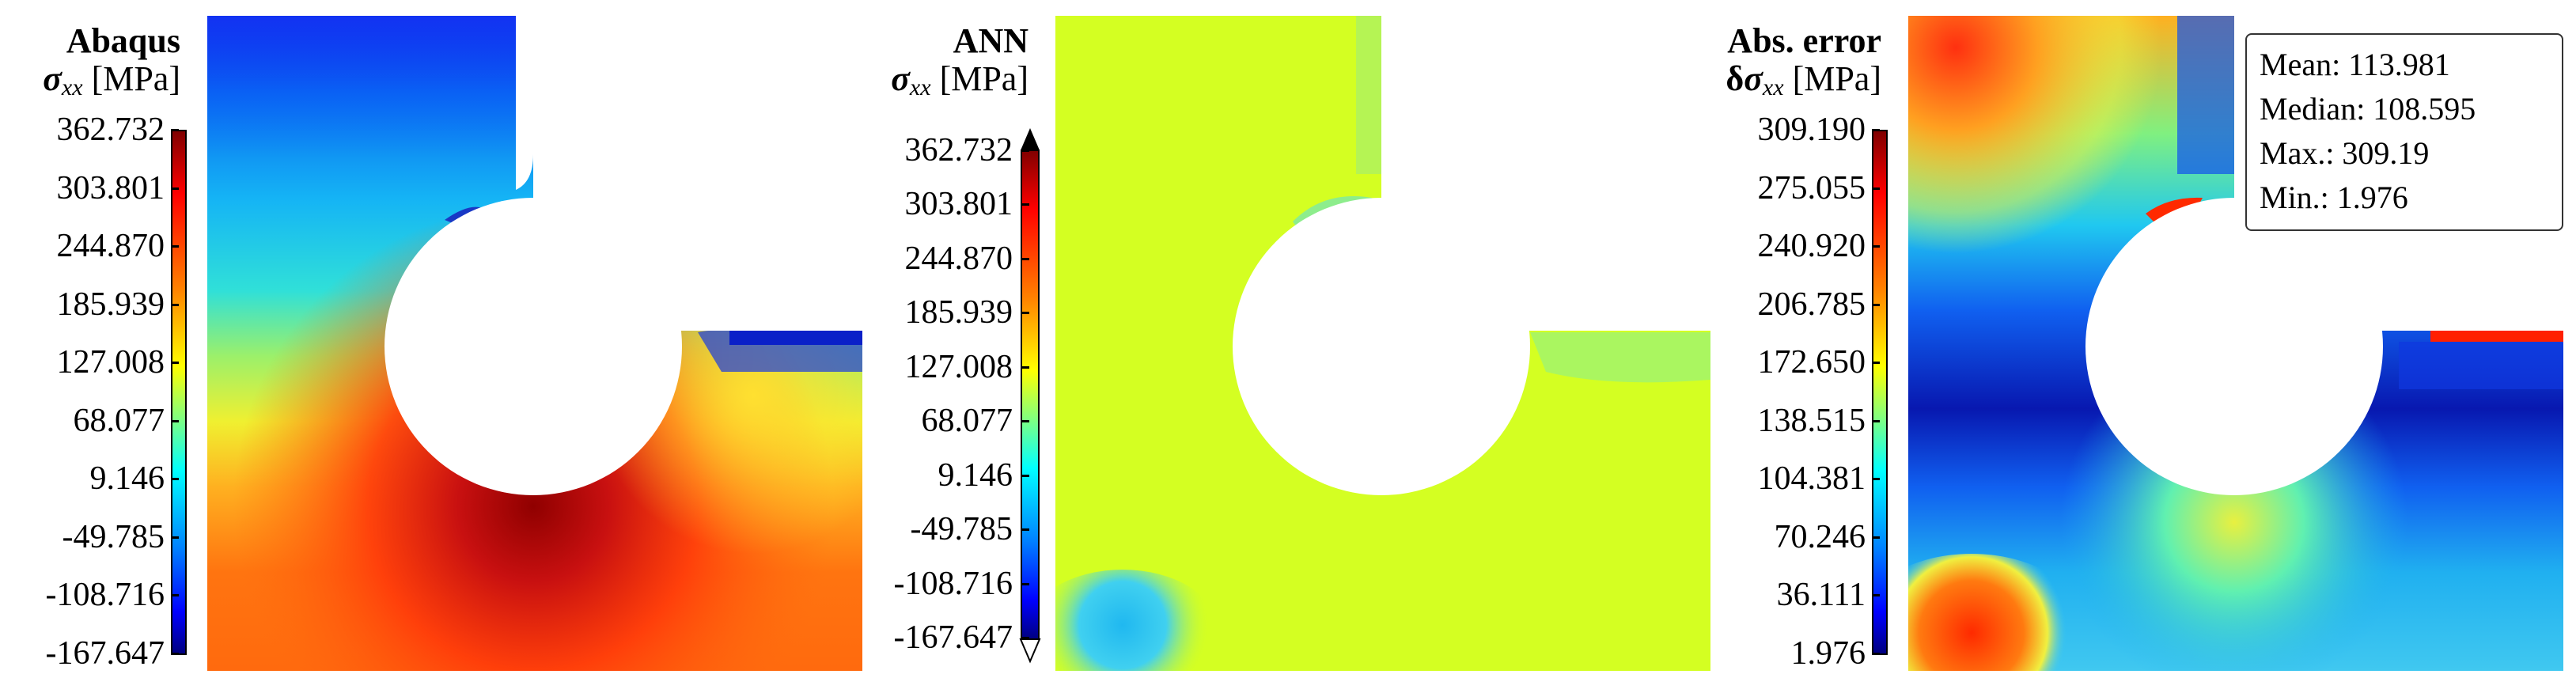 The image size is (2576, 693). Describe the element at coordinates (1821, 596) in the screenshot. I see `colorbar-tick-label: 36.111` at that location.